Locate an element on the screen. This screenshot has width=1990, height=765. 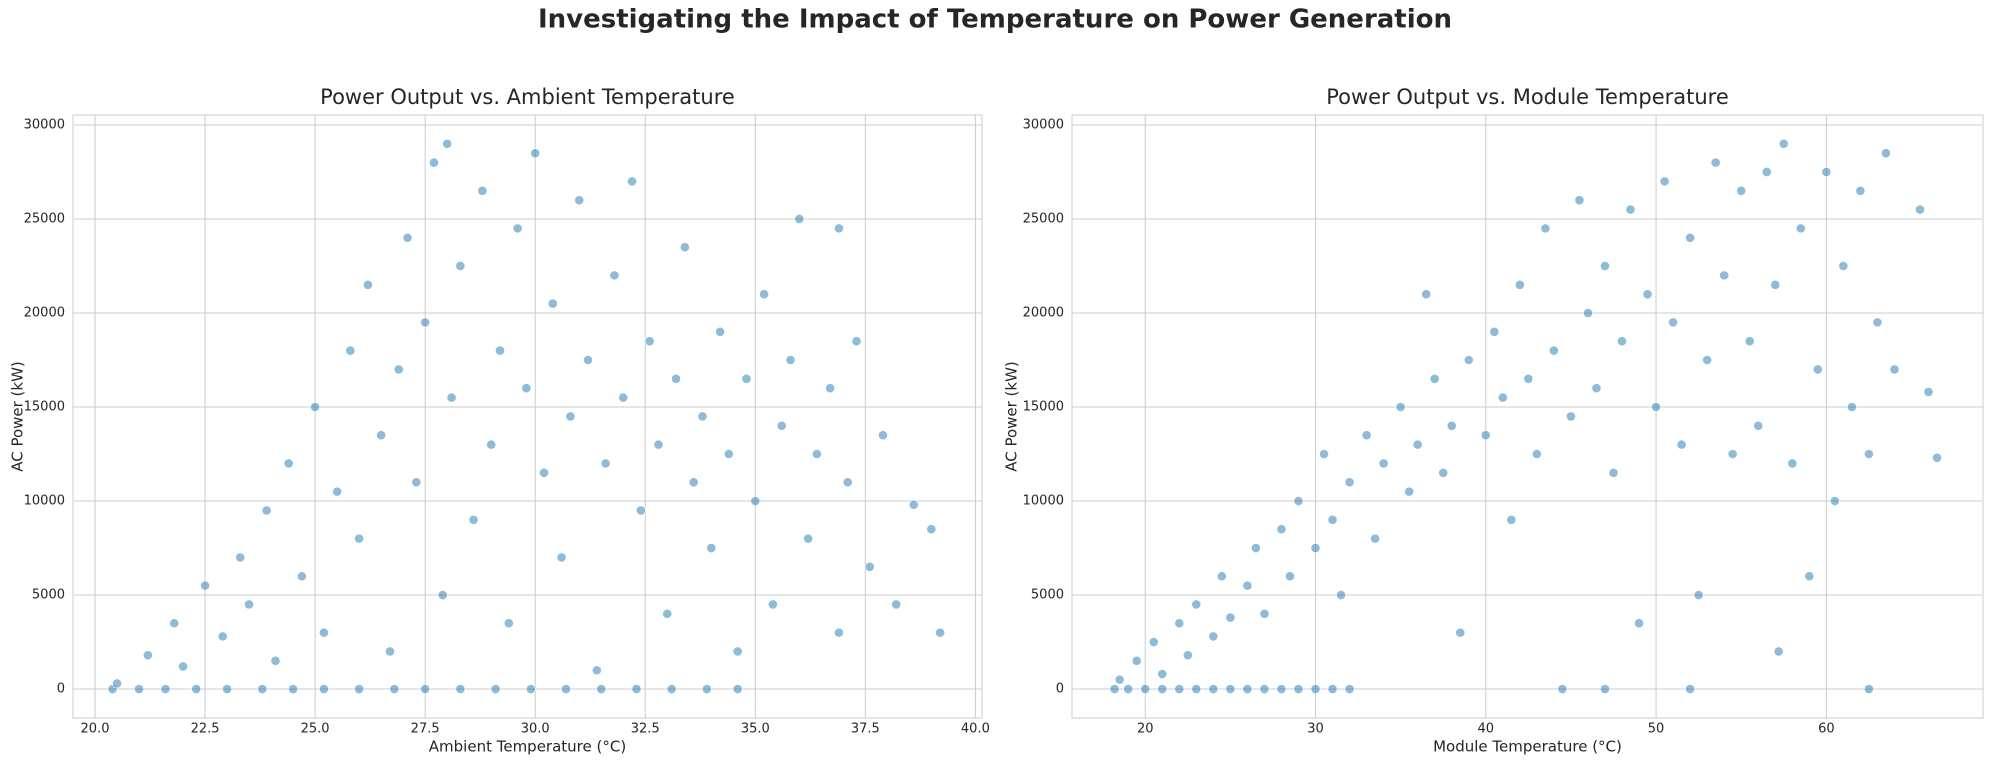
y-tick-label: 0 is located at coordinates (61, 689).